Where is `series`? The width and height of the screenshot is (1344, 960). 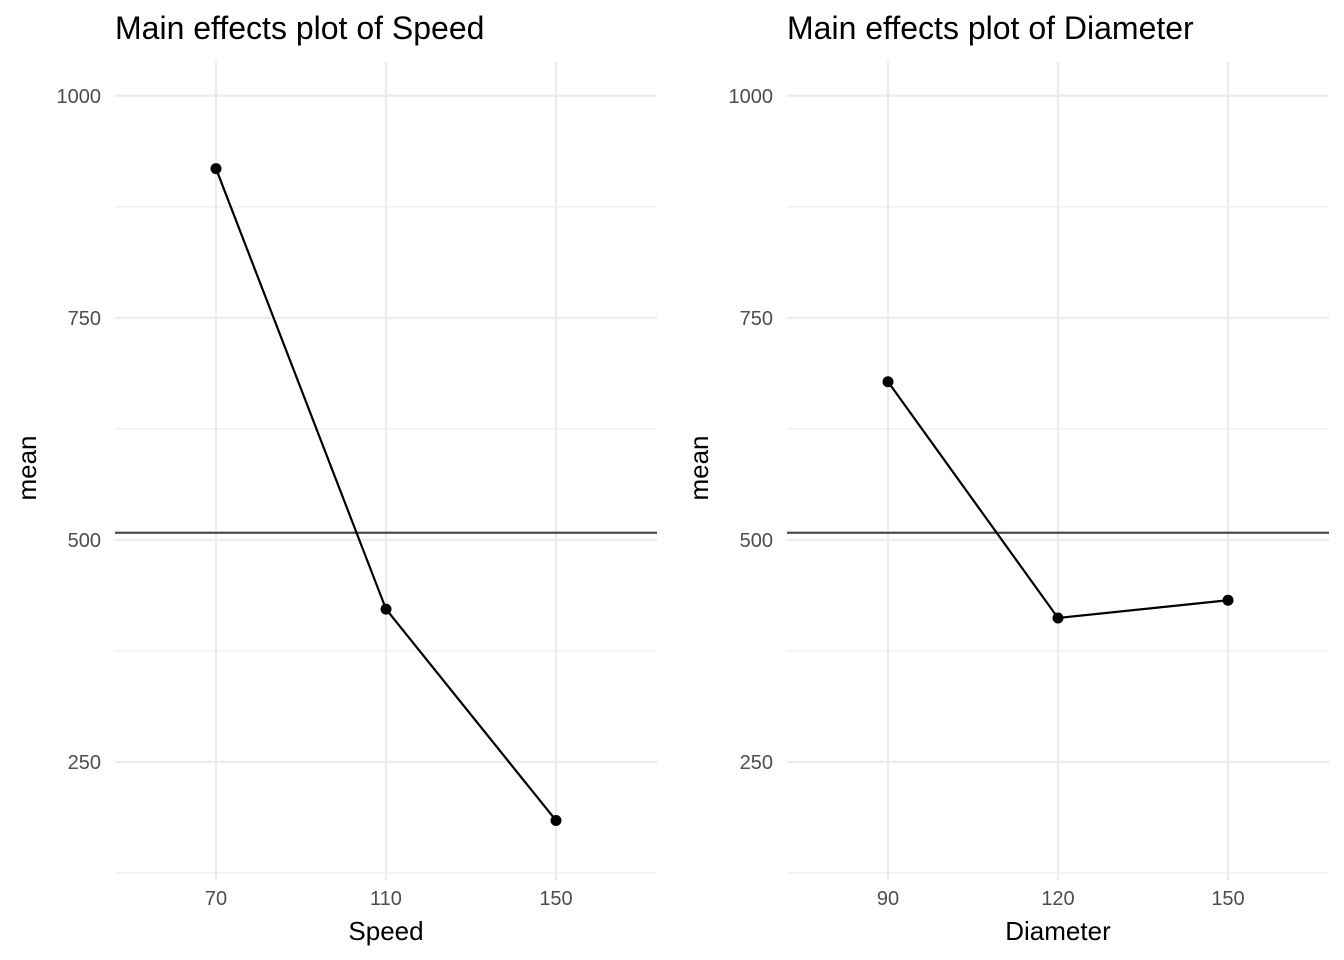
series is located at coordinates (1058, 500).